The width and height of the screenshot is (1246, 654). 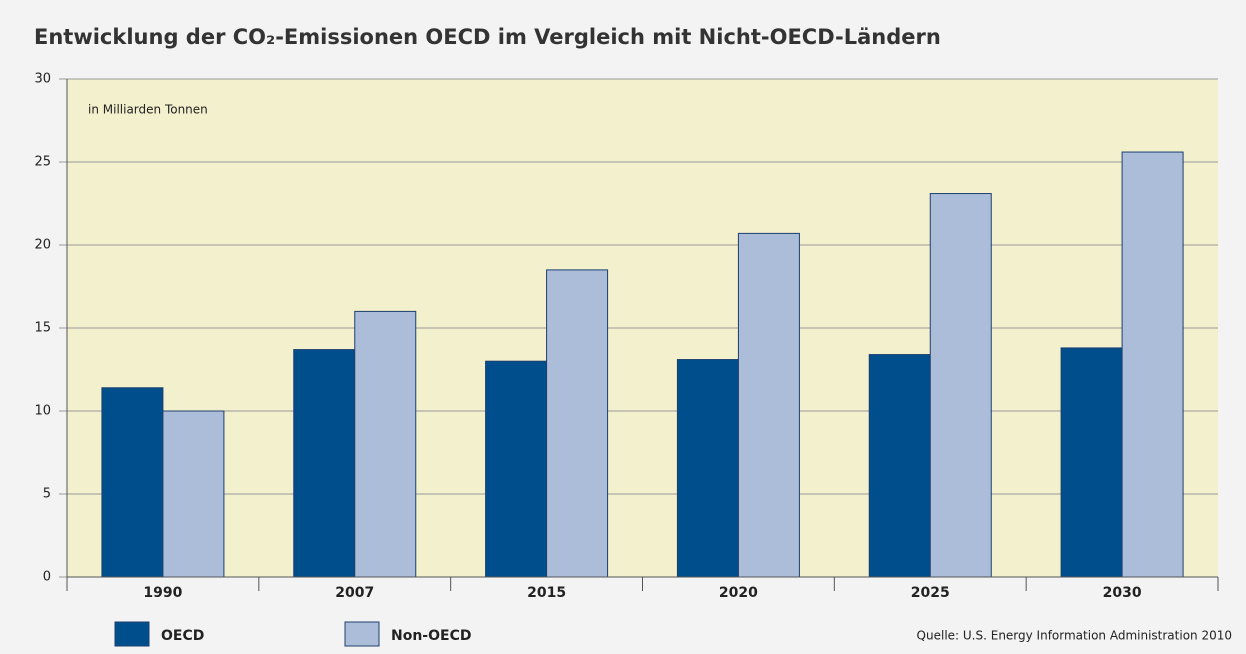 What do you see at coordinates (431, 636) in the screenshot?
I see `legend-label: Non-OECD` at bounding box center [431, 636].